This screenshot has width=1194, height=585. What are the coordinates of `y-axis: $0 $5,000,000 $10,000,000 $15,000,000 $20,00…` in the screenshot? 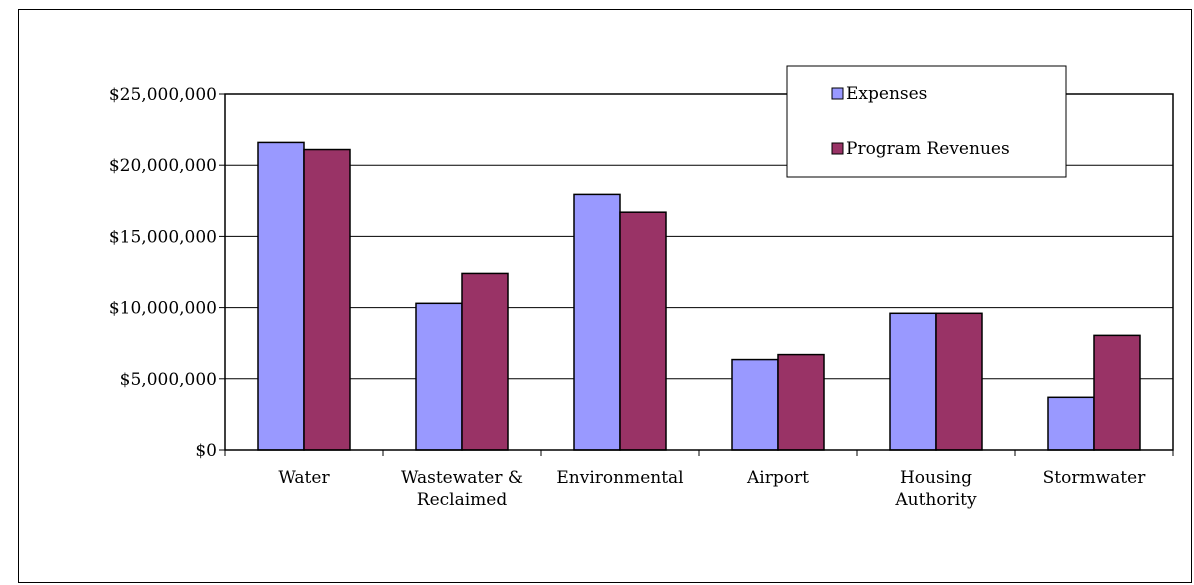 It's located at (167, 273).